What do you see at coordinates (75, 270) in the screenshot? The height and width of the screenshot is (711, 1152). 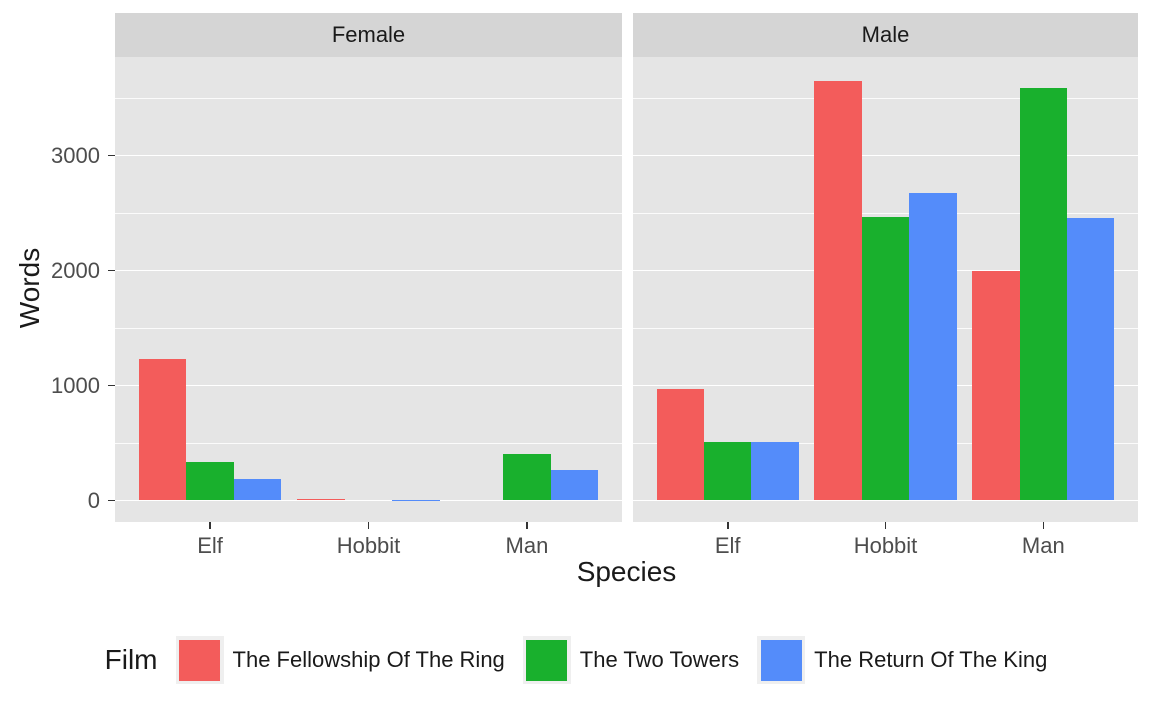 I see `y-tick-label: 2000` at bounding box center [75, 270].